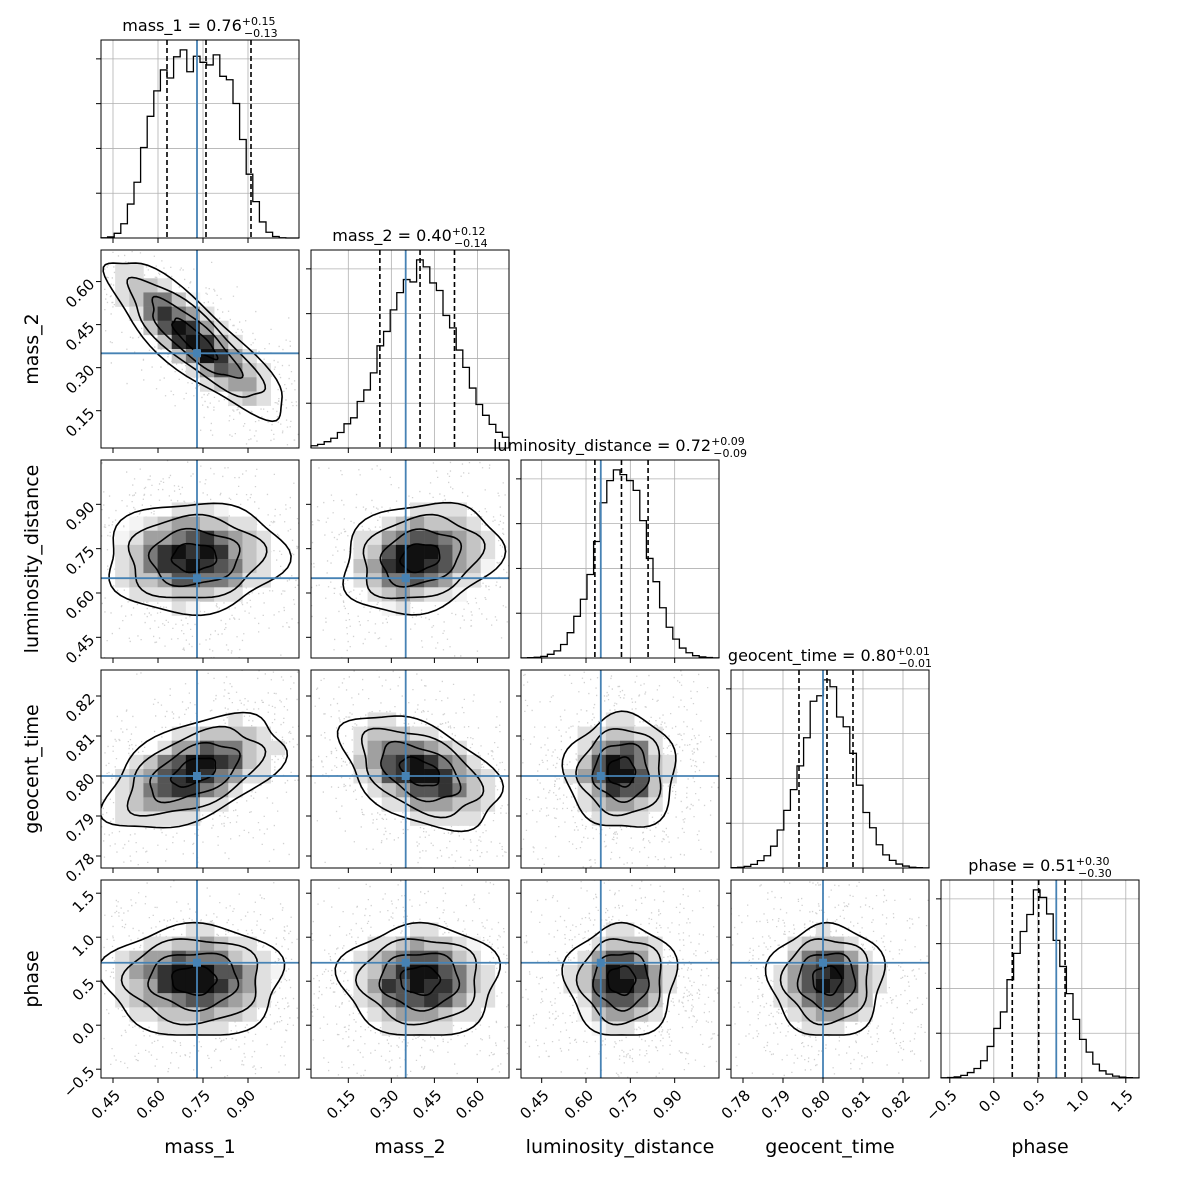  I want to click on panel-title-luminosity_distance: luminosity_distance = 0.72+0.09 −0.09, so click(620, 447).